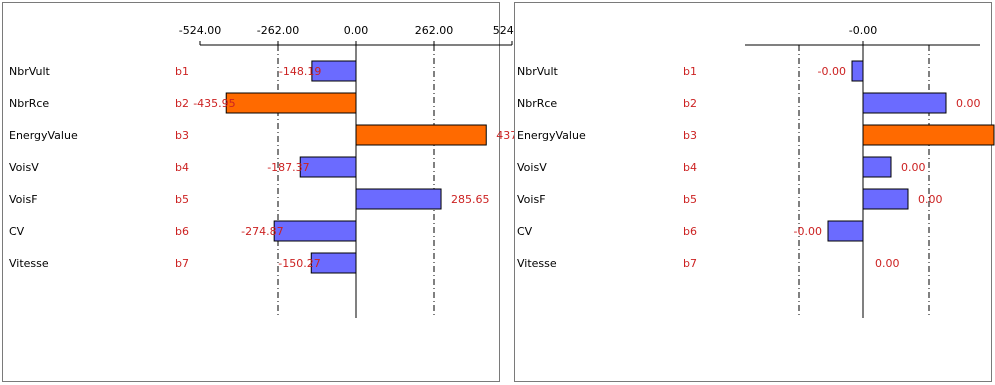 Image resolution: width=995 pixels, height=385 pixels. What do you see at coordinates (262, 231) in the screenshot?
I see `bar-value-label: -274.87` at bounding box center [262, 231].